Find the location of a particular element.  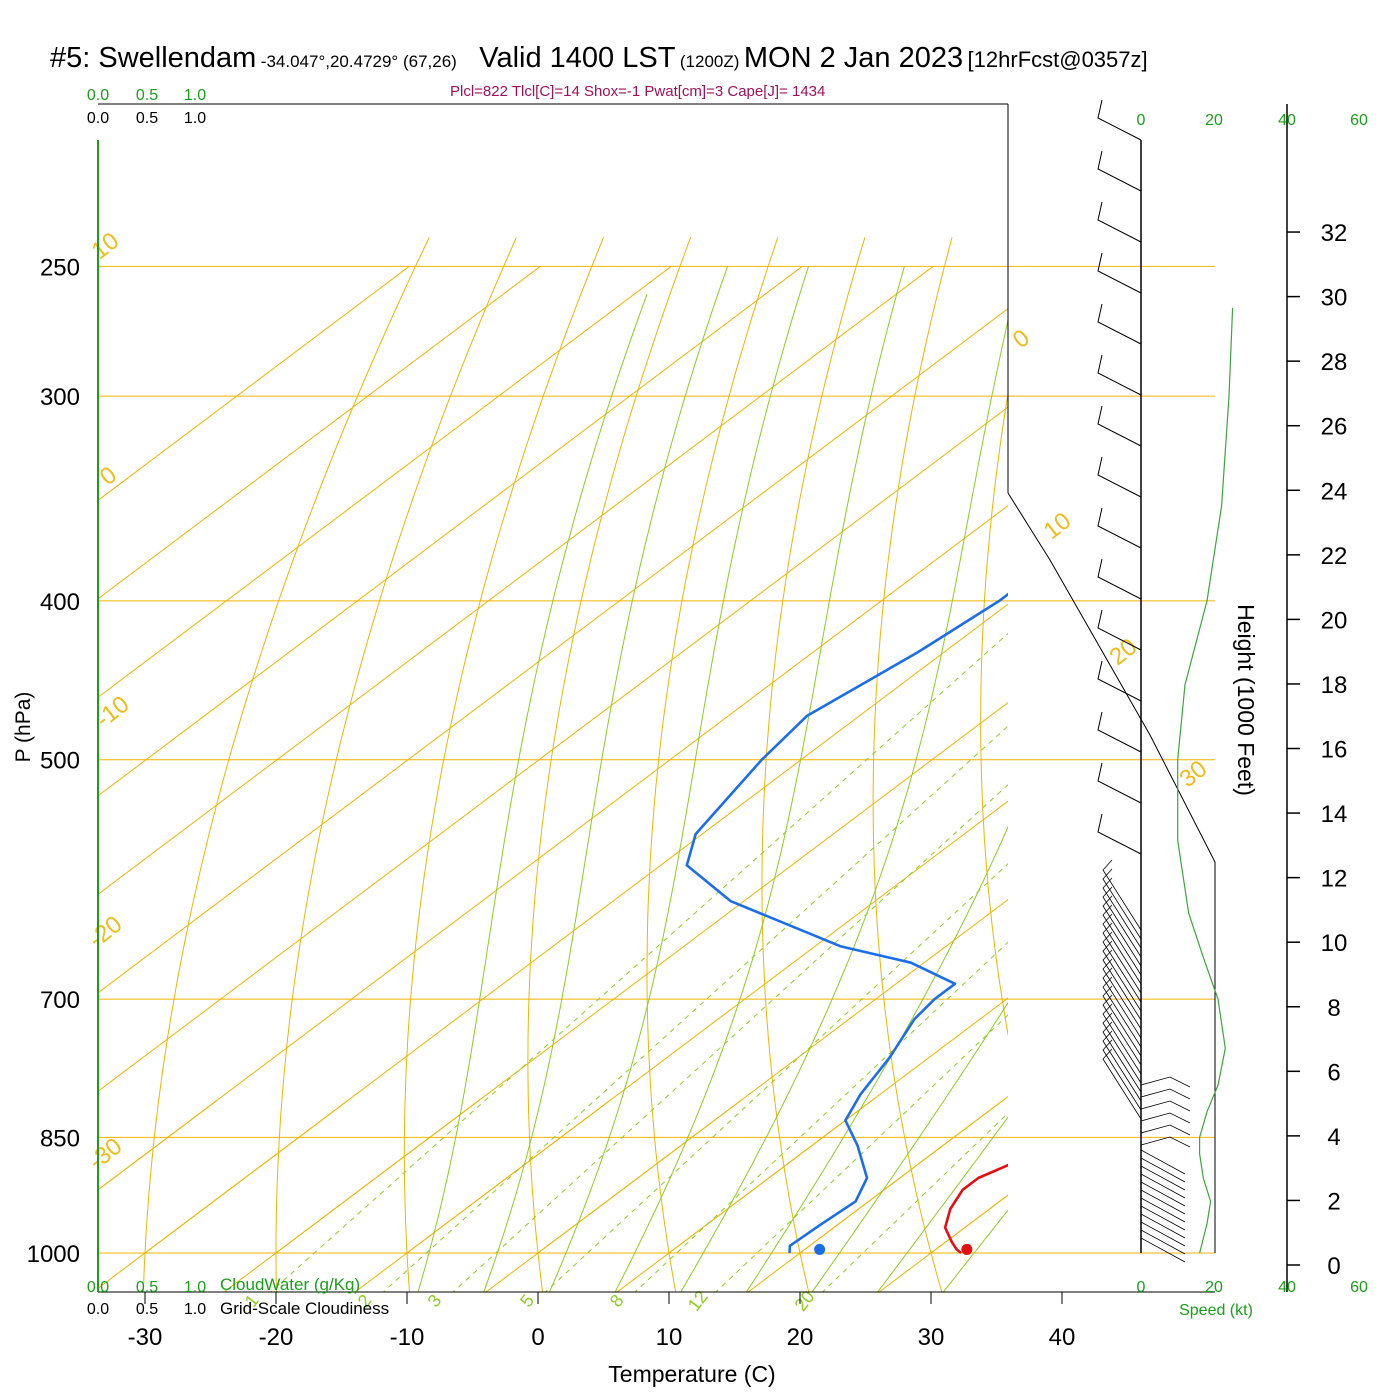

mixing-ratio-label: 20 is located at coordinates (805, 1301).